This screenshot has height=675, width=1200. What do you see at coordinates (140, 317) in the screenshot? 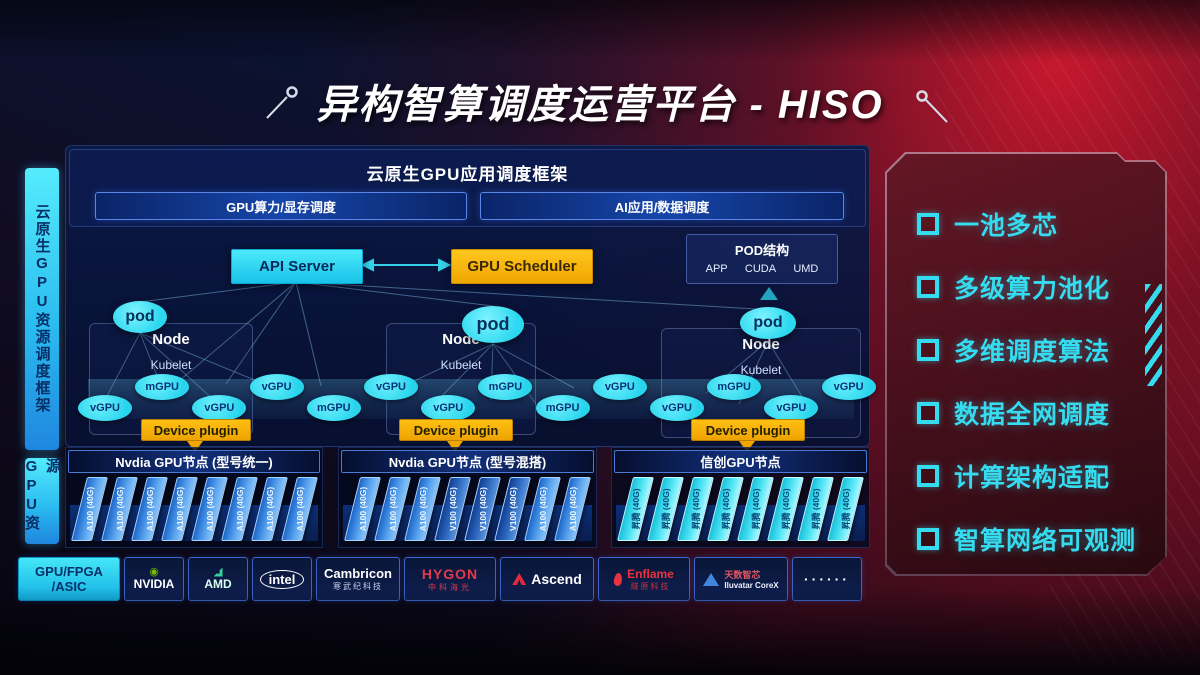
I see `pod-ellipse-1: pod` at bounding box center [140, 317].